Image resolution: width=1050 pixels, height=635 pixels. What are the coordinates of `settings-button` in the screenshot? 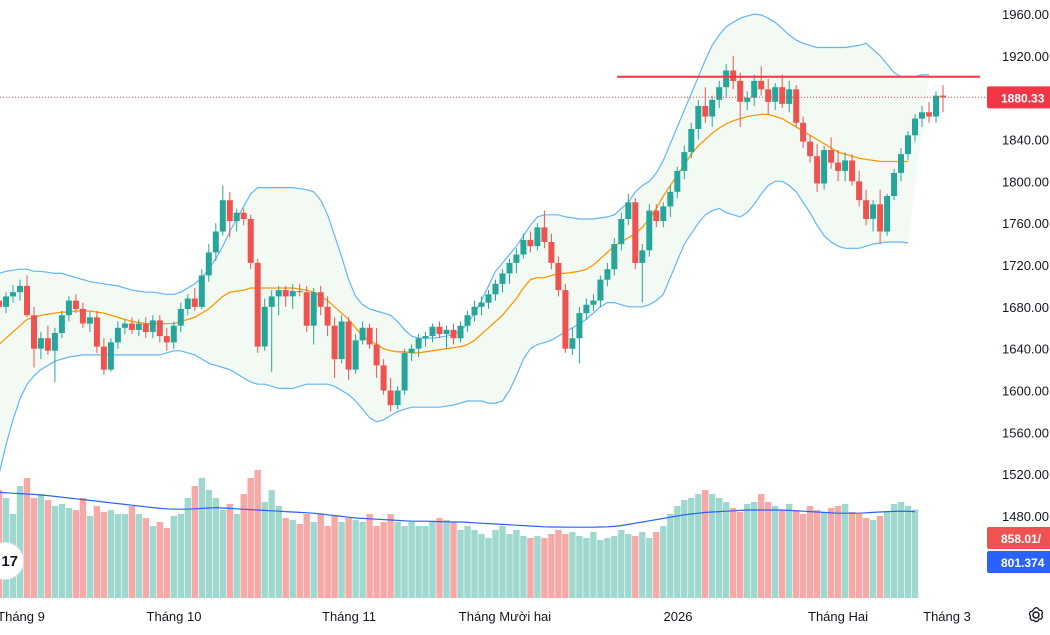 It's located at (1036, 615).